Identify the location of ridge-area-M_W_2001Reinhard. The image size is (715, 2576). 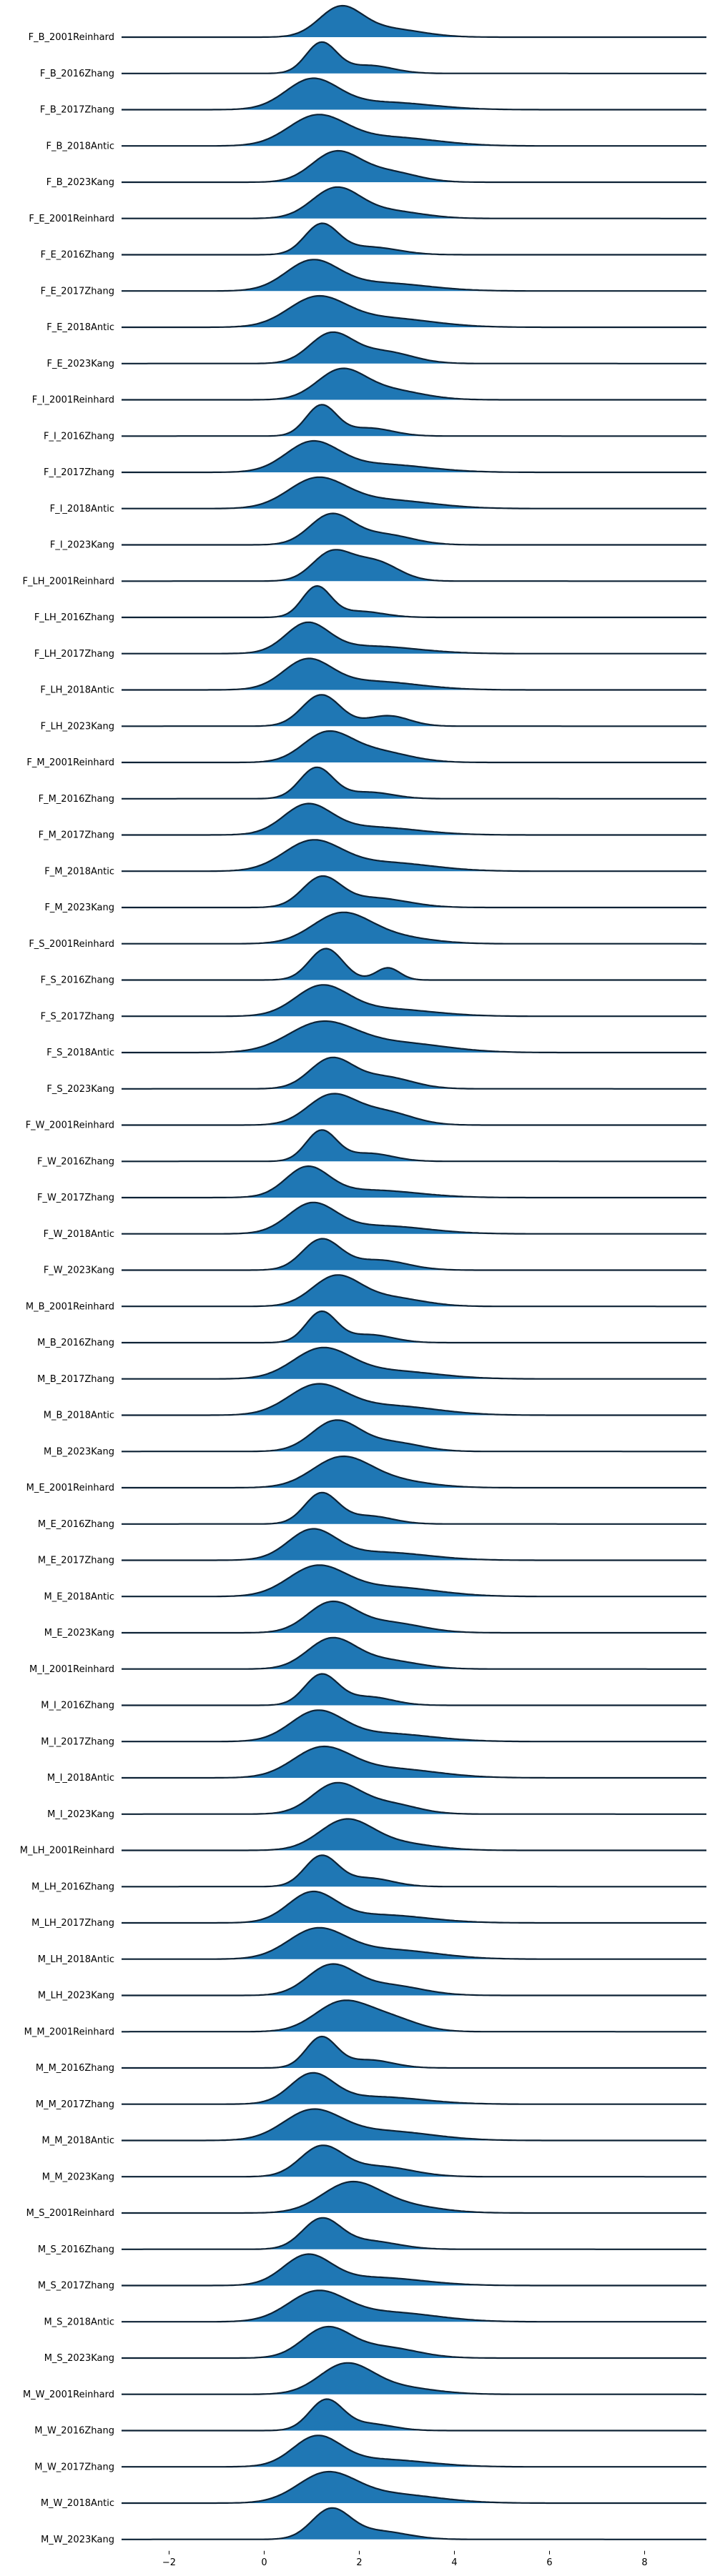
(414, 2378).